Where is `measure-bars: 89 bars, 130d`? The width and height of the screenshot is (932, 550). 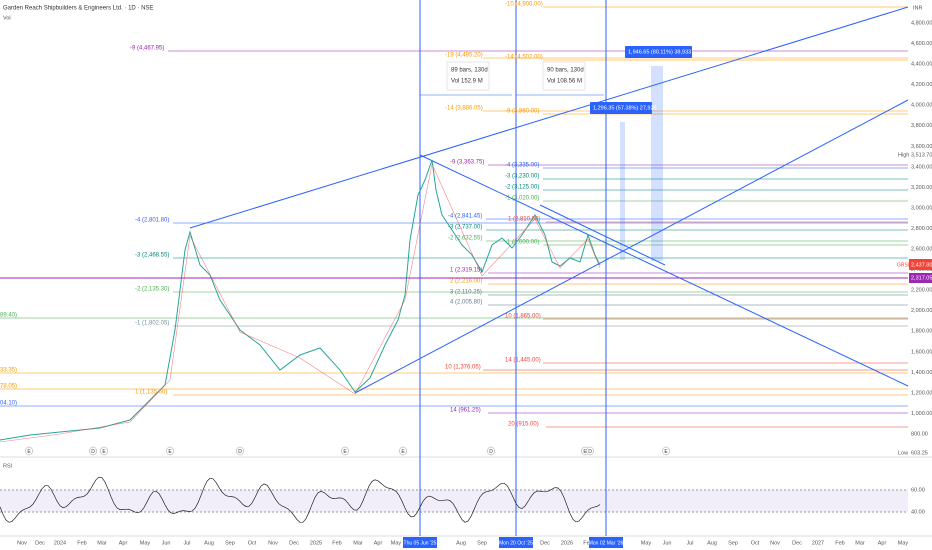 measure-bars: 89 bars, 130d is located at coordinates (469, 71).